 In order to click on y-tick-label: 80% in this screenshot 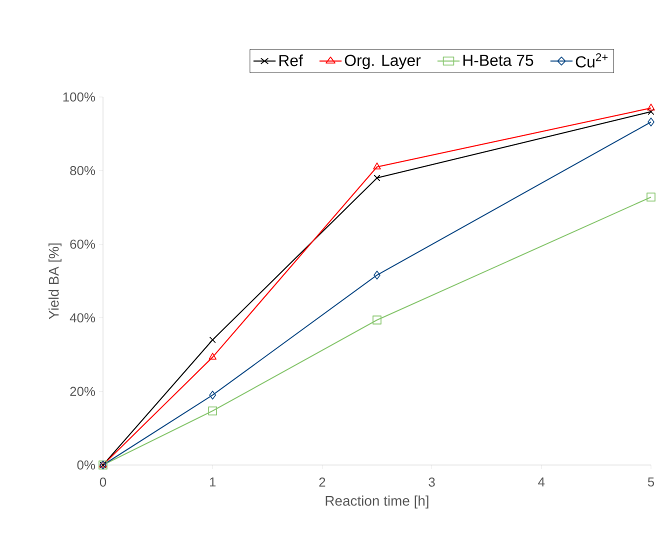, I will do `click(83, 171)`.